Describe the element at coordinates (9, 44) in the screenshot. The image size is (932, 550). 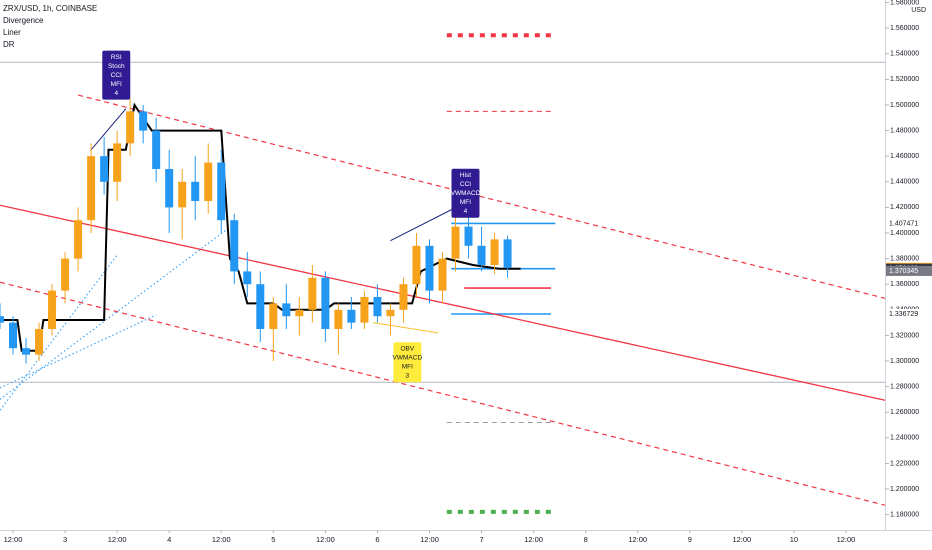
I see `legend-item: DR` at that location.